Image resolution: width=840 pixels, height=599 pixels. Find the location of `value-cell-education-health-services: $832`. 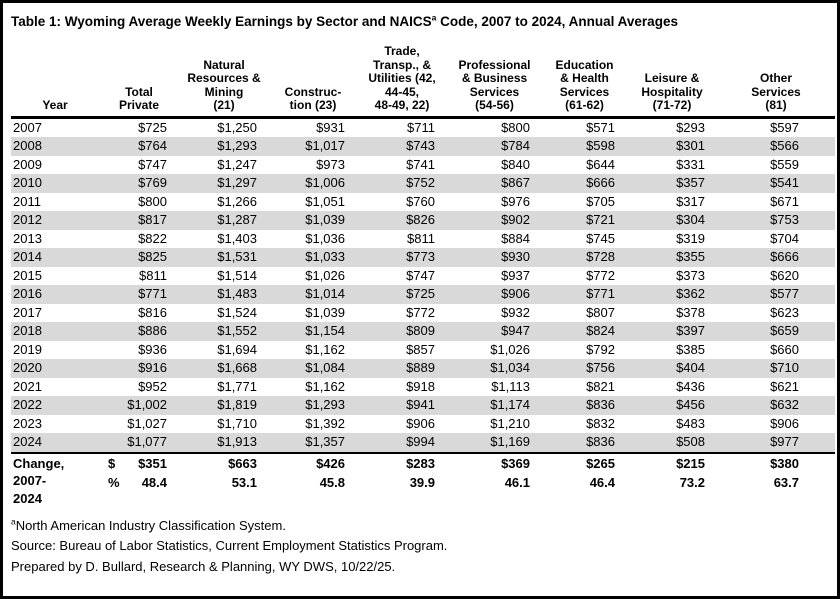

value-cell-education-health-services: $832 is located at coordinates (600, 423).